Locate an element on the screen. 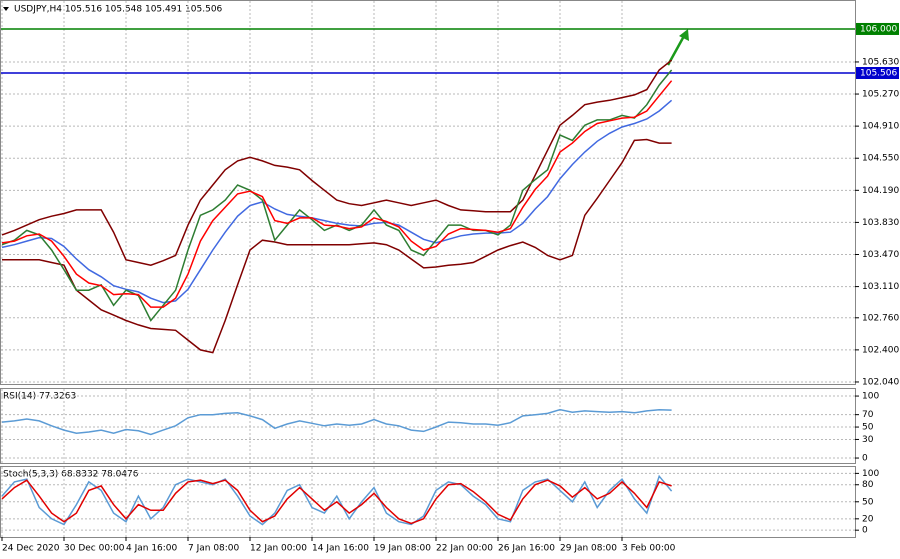 The width and height of the screenshot is (900, 559). y-tick-label: 102.040 is located at coordinates (880, 382).